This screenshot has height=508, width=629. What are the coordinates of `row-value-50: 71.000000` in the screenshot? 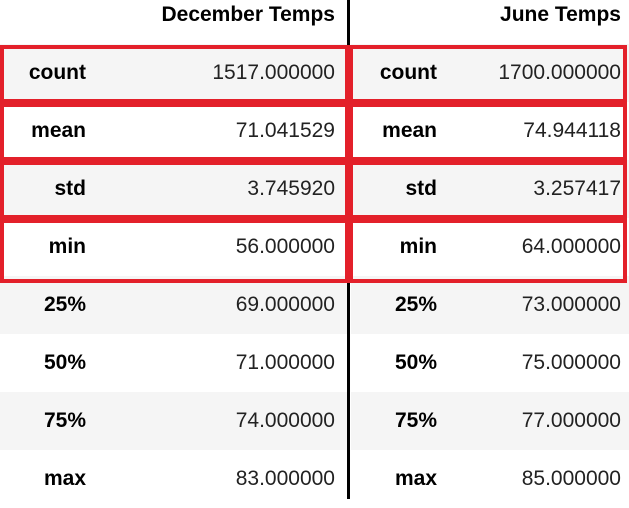 It's located at (285, 362).